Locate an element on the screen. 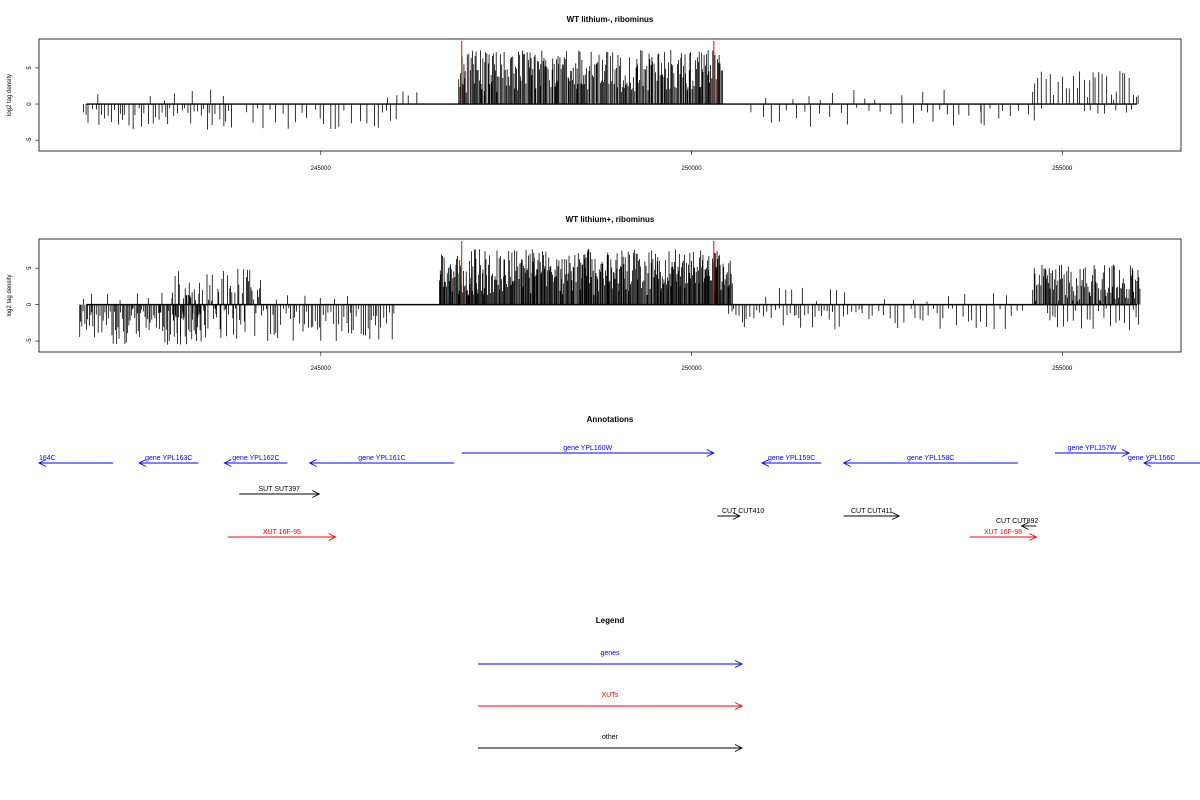  annotation-label: XUT 16F-98 is located at coordinates (1003, 532).